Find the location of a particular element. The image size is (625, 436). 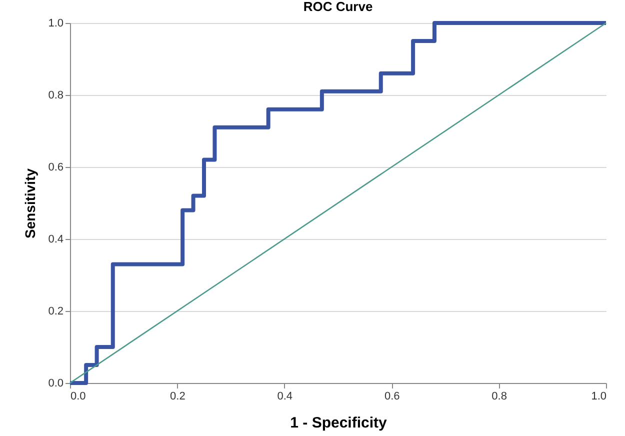

x-tick-label: 1.0 is located at coordinates (598, 396).